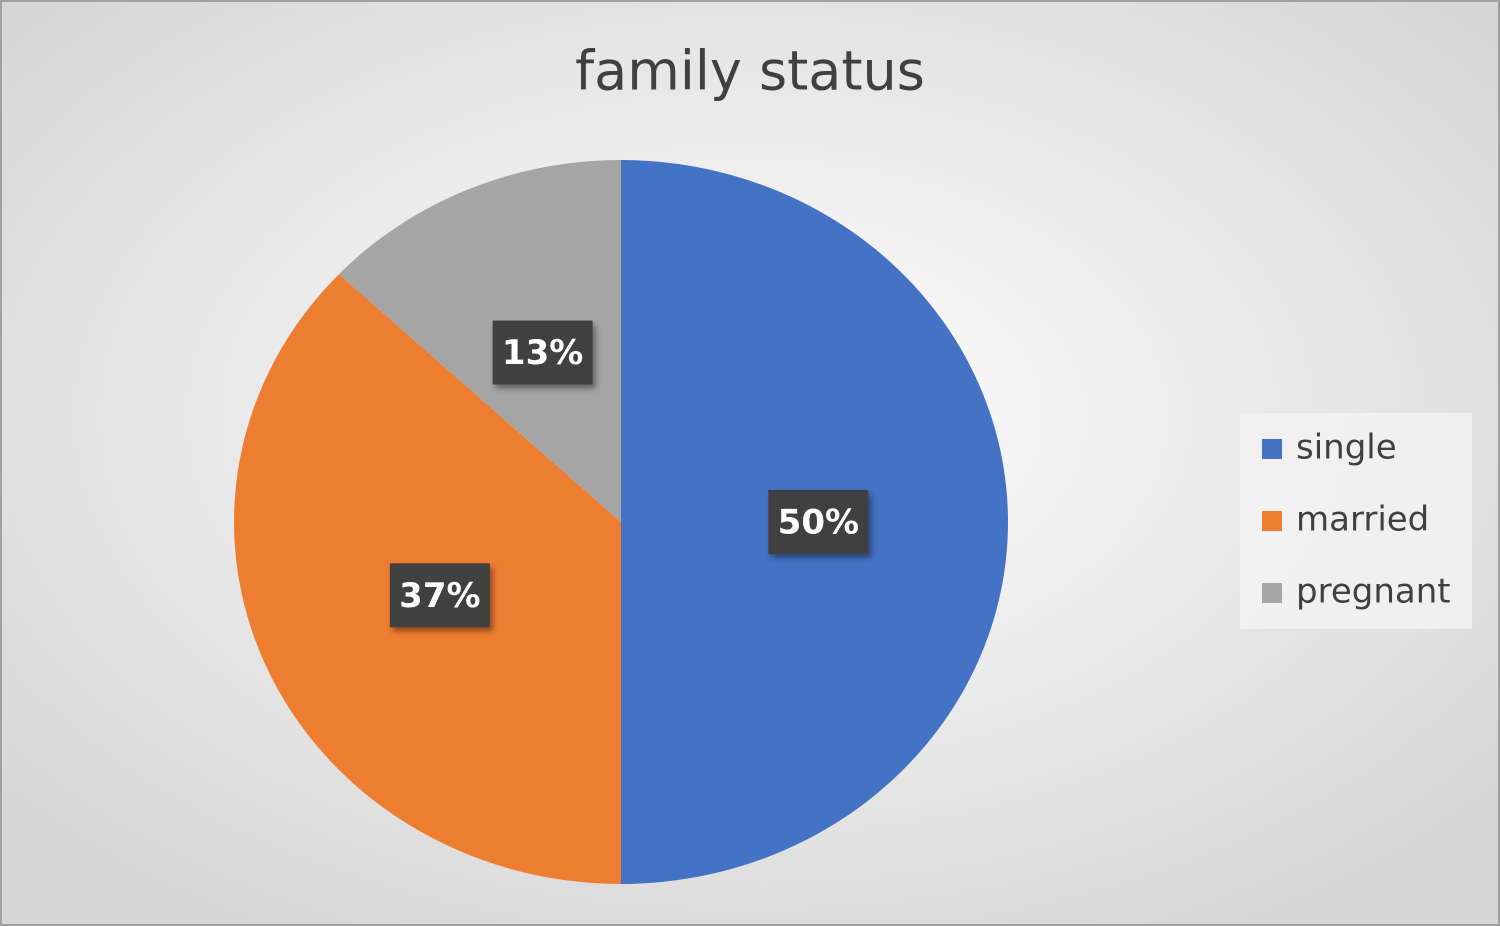  What do you see at coordinates (1346, 448) in the screenshot?
I see `legend-label: single` at bounding box center [1346, 448].